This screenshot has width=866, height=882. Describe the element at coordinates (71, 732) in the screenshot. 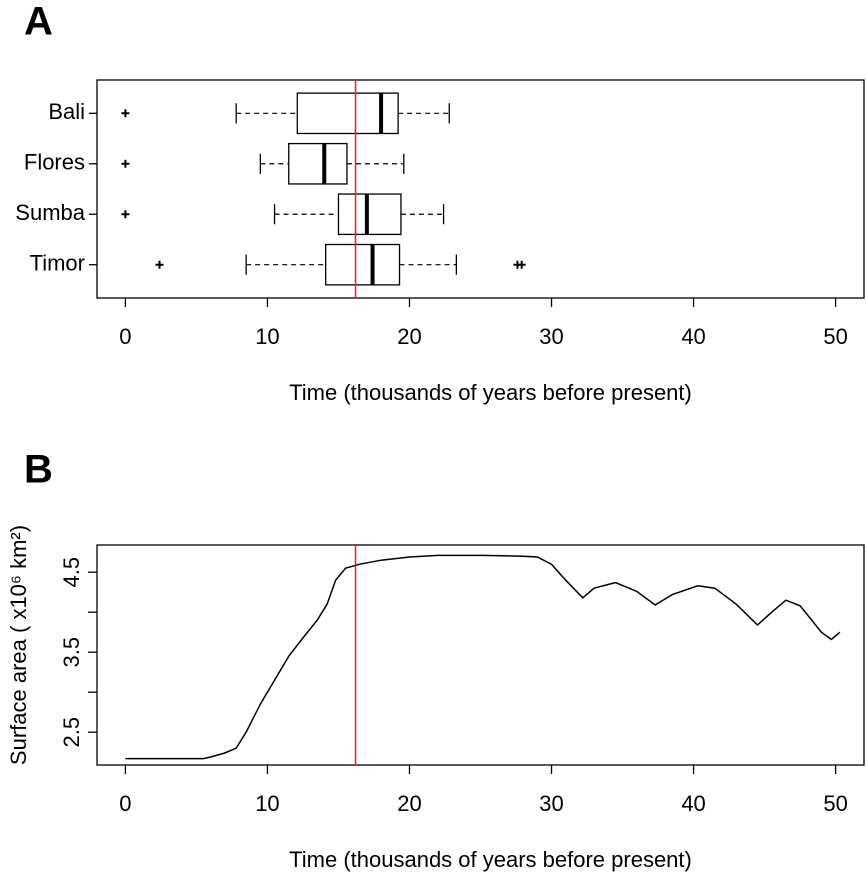

I see `y-tick-label: 2.5` at that location.